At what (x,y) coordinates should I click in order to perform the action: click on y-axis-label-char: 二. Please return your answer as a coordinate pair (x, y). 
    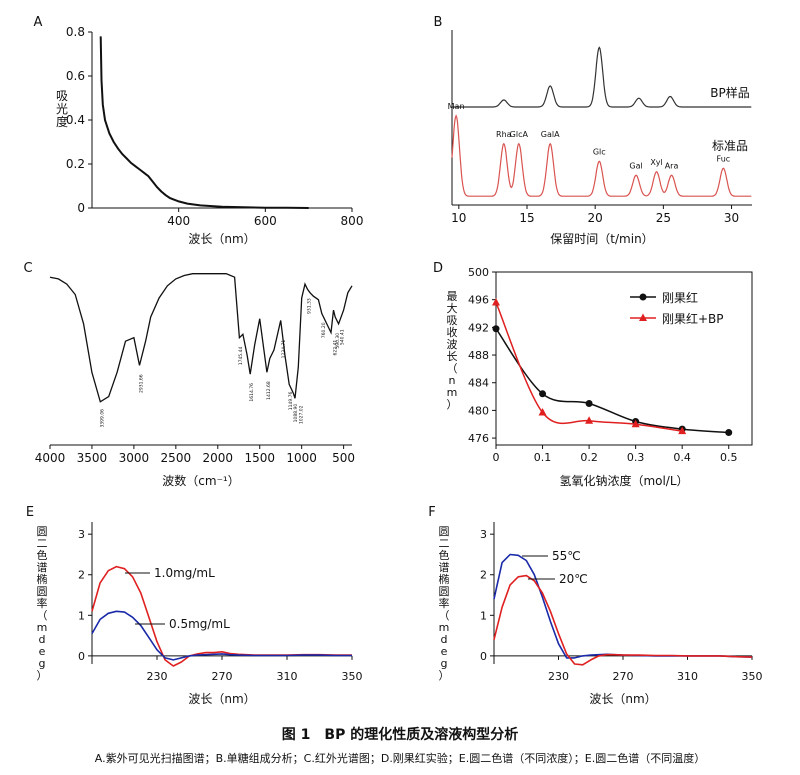
    Looking at the image, I should click on (42, 543).